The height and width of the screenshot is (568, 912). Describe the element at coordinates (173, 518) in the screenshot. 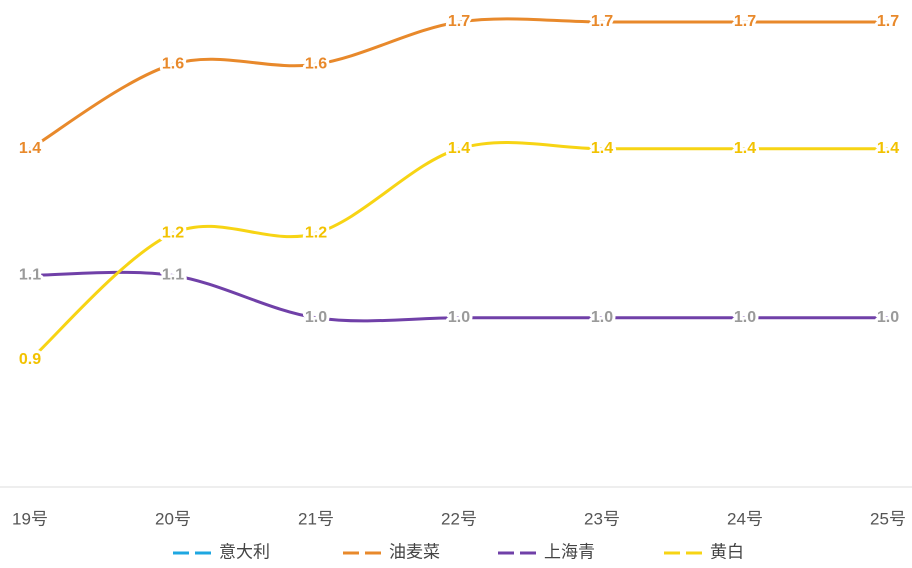

I see `x-tick-label: 20号` at that location.